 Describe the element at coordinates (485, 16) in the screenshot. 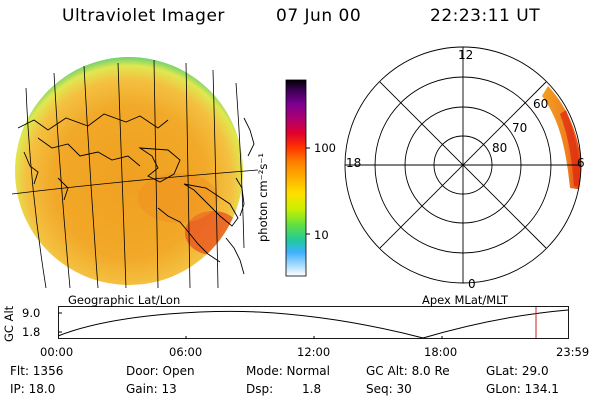

I see `image-time: 22:23:11 UT` at that location.